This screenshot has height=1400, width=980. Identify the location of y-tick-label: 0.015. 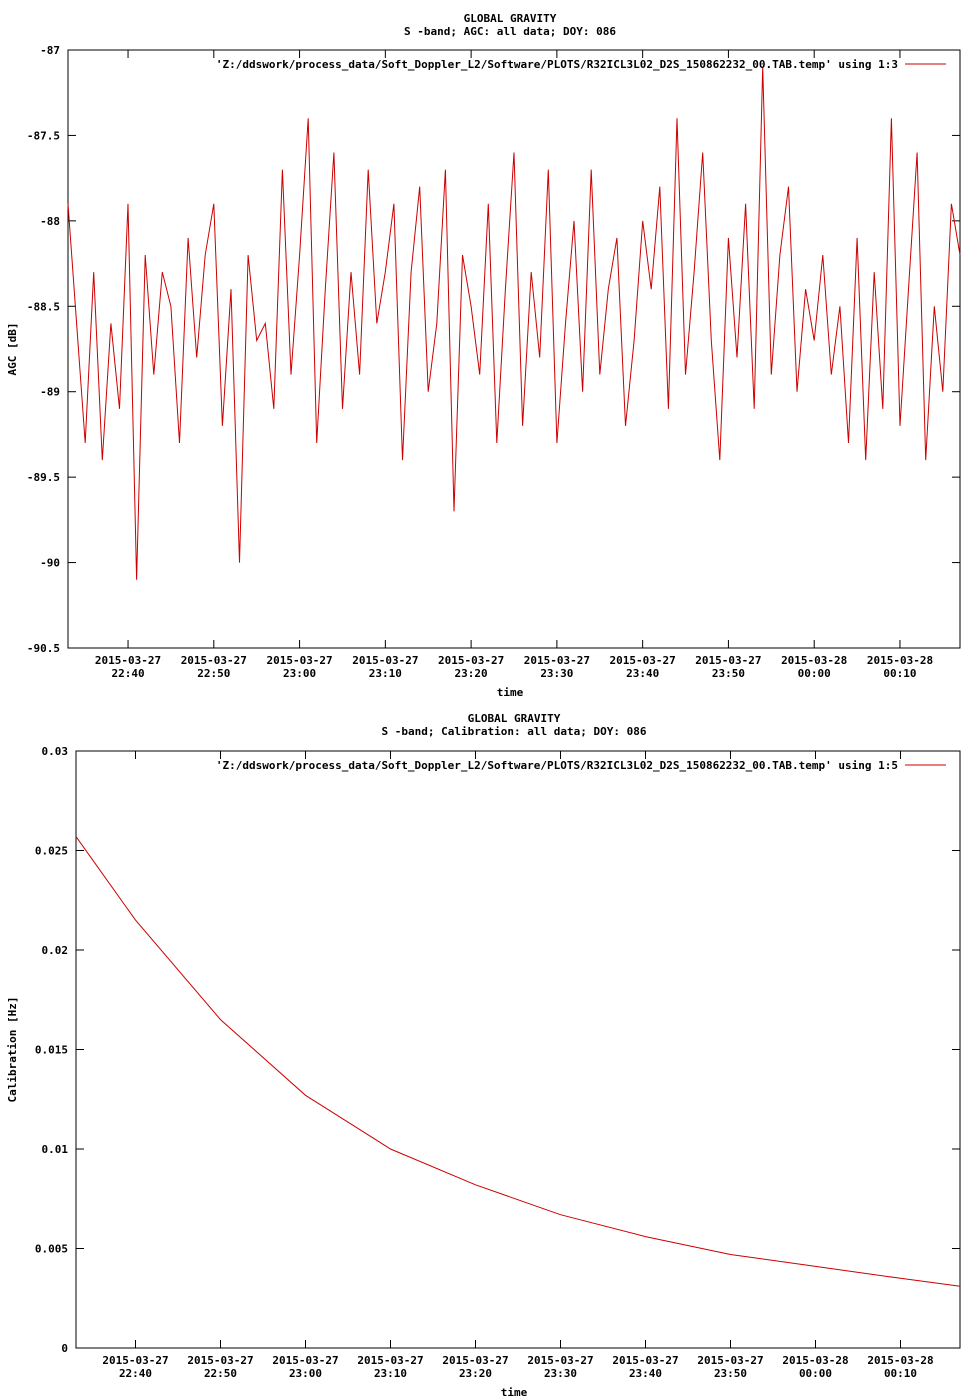
(51, 1050).